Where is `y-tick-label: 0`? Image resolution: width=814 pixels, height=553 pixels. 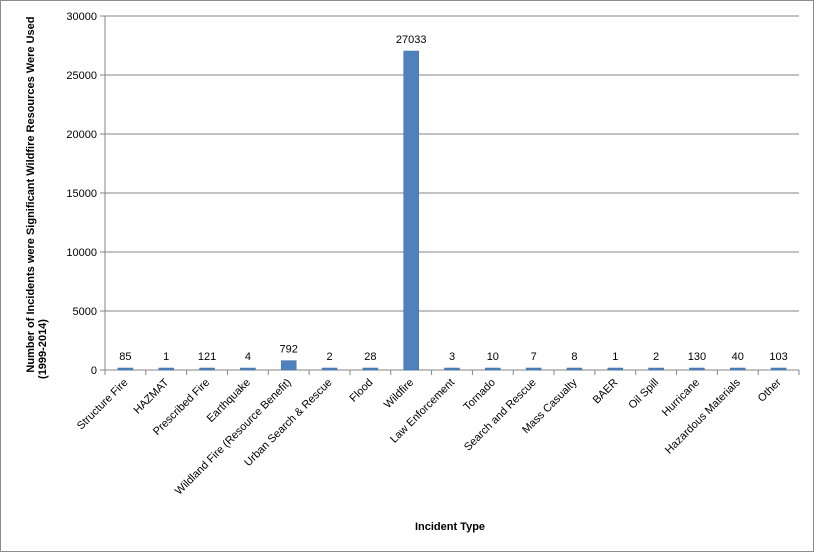 y-tick-label: 0 is located at coordinates (94, 371).